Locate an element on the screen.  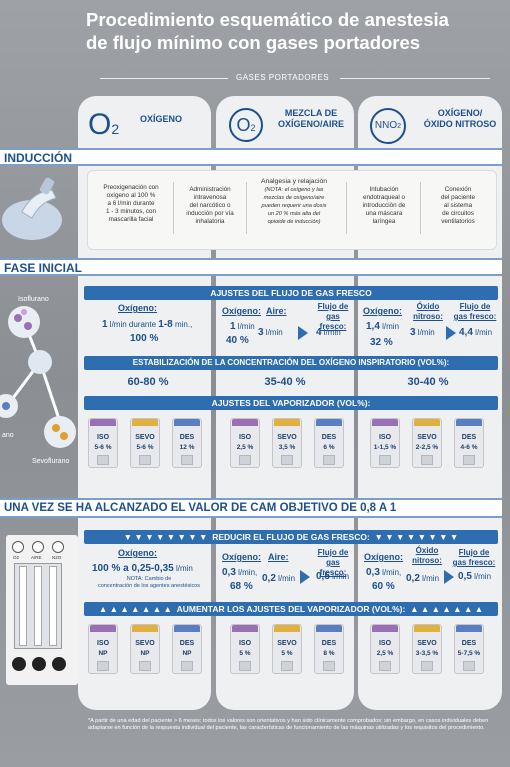
vaporizer-des: DES 12 % is located at coordinates (187, 443).